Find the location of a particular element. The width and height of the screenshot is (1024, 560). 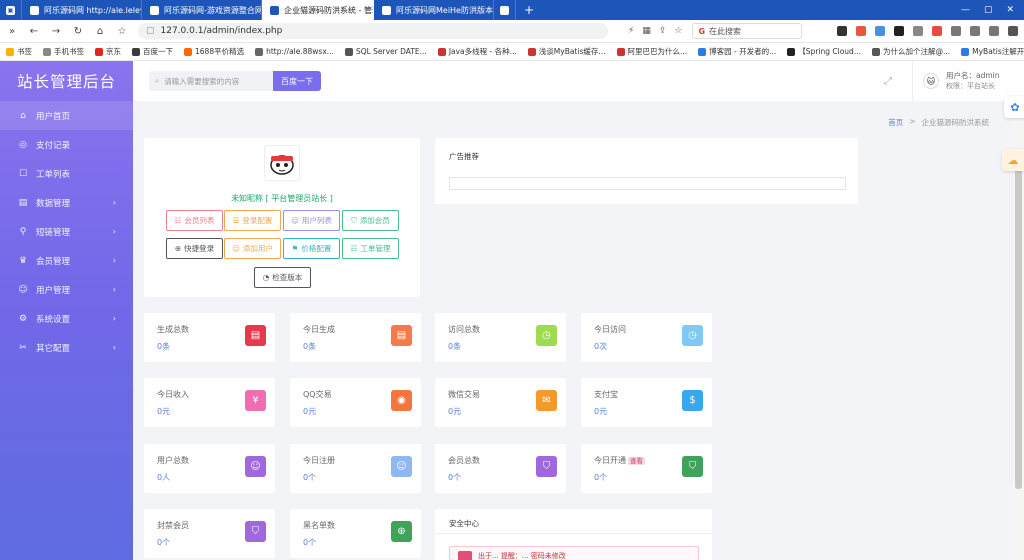

close-window-icon: ✕ is located at coordinates (1010, 10).